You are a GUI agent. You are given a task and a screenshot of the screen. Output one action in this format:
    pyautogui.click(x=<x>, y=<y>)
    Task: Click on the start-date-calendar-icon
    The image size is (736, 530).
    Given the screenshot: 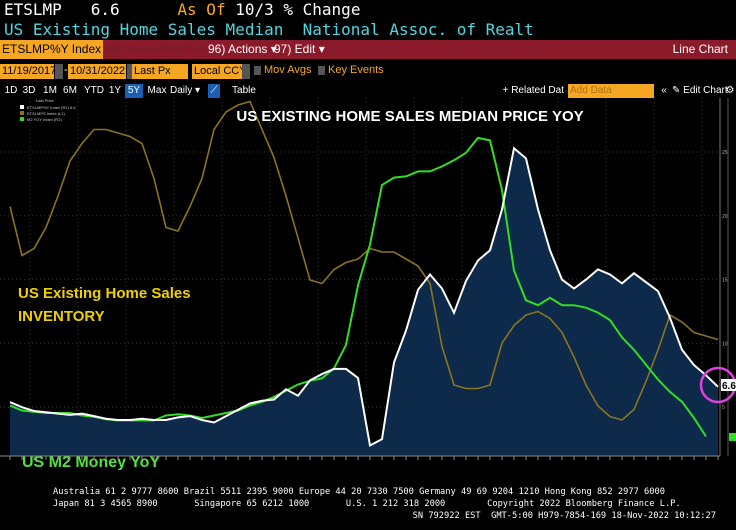 What is the action you would take?
    pyautogui.click(x=59, y=71)
    